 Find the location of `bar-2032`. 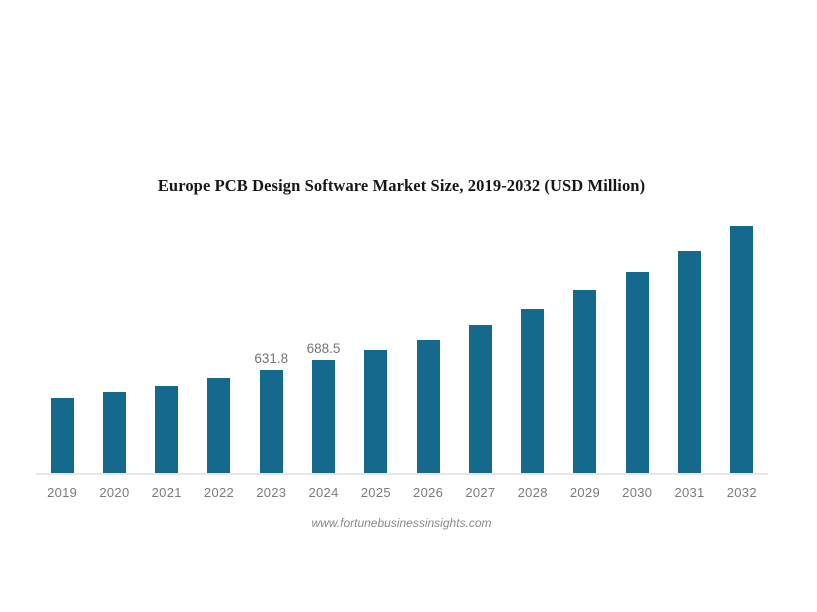

bar-2032 is located at coordinates (742, 349).